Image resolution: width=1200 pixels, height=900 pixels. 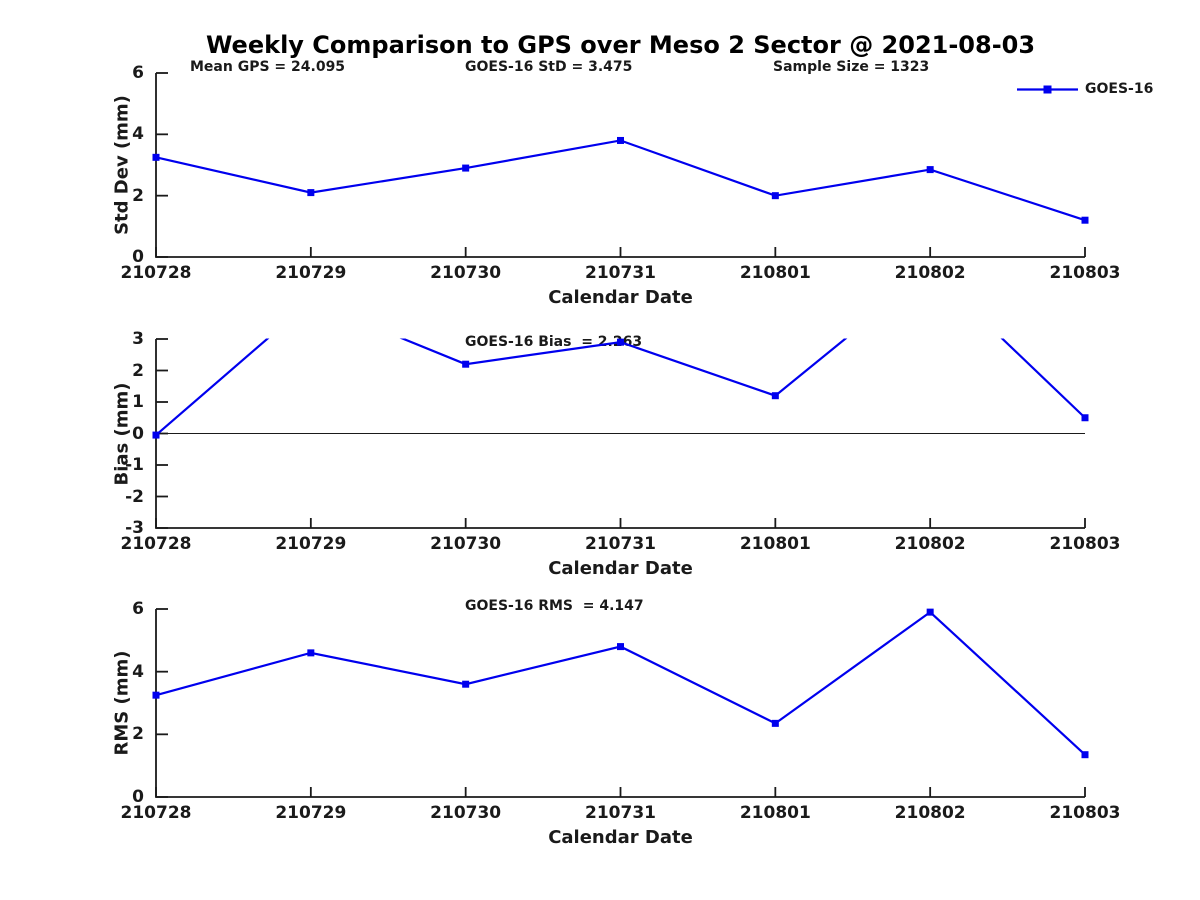 What do you see at coordinates (549, 67) in the screenshot?
I see `annotation-goes16-std: GOES-16 StD = 3.475` at bounding box center [549, 67].